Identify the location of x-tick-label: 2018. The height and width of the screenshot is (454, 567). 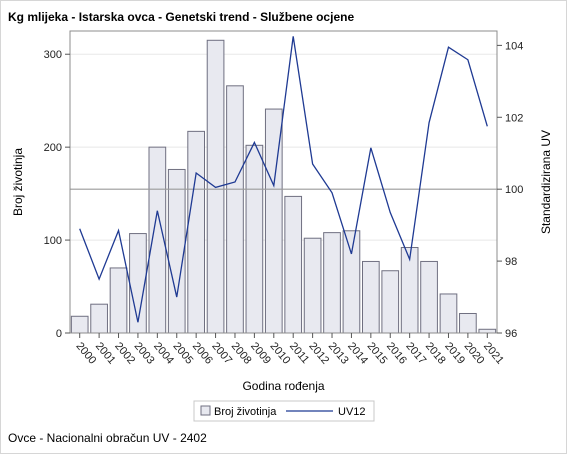
(435, 353).